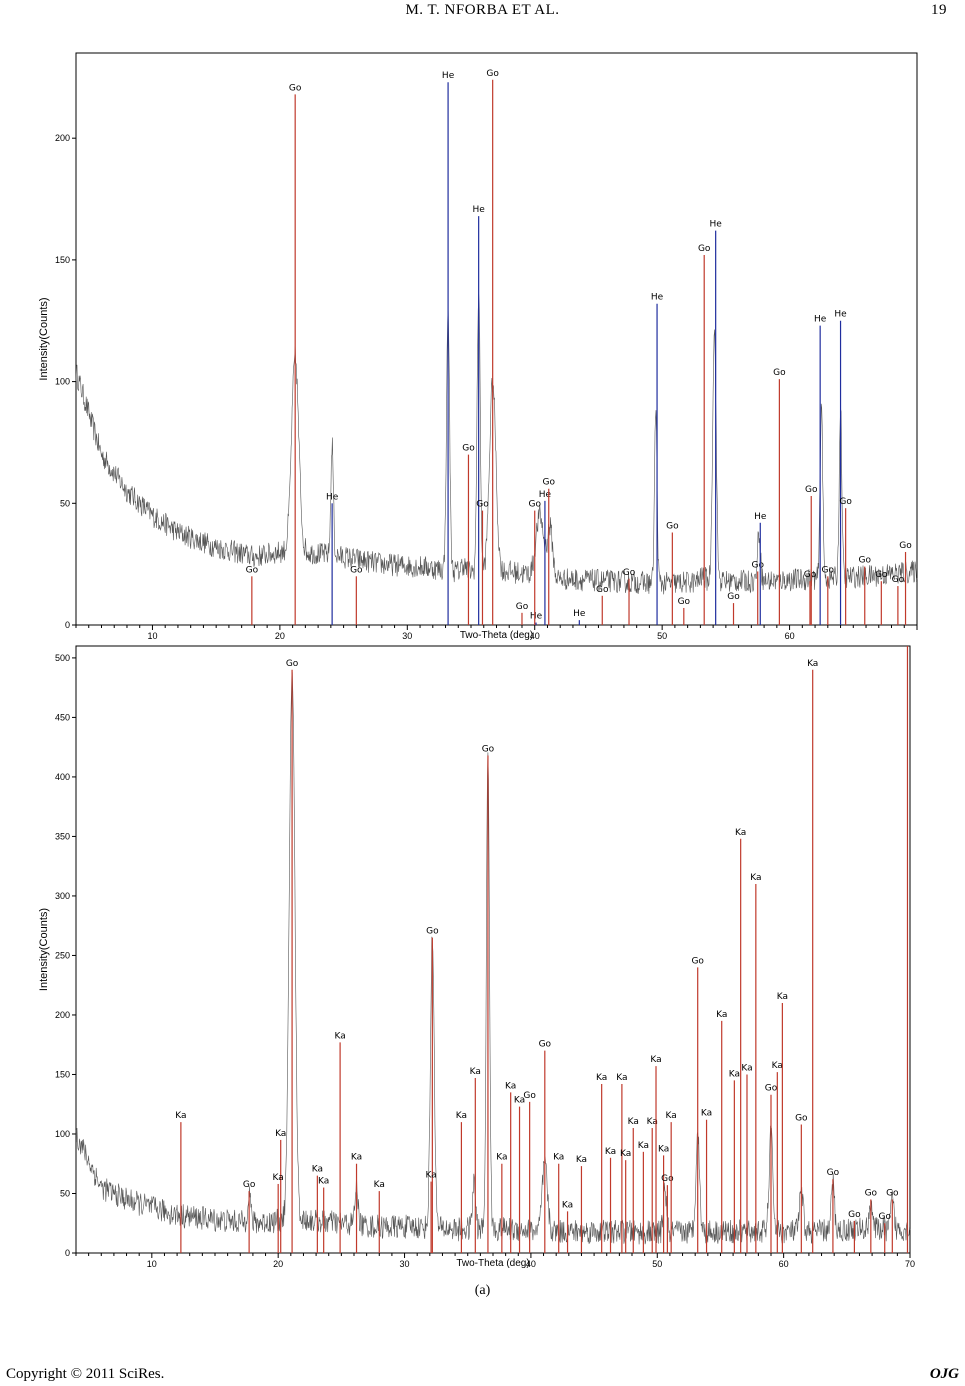  What do you see at coordinates (278, 1264) in the screenshot?
I see `x-tick-label: 20` at bounding box center [278, 1264].